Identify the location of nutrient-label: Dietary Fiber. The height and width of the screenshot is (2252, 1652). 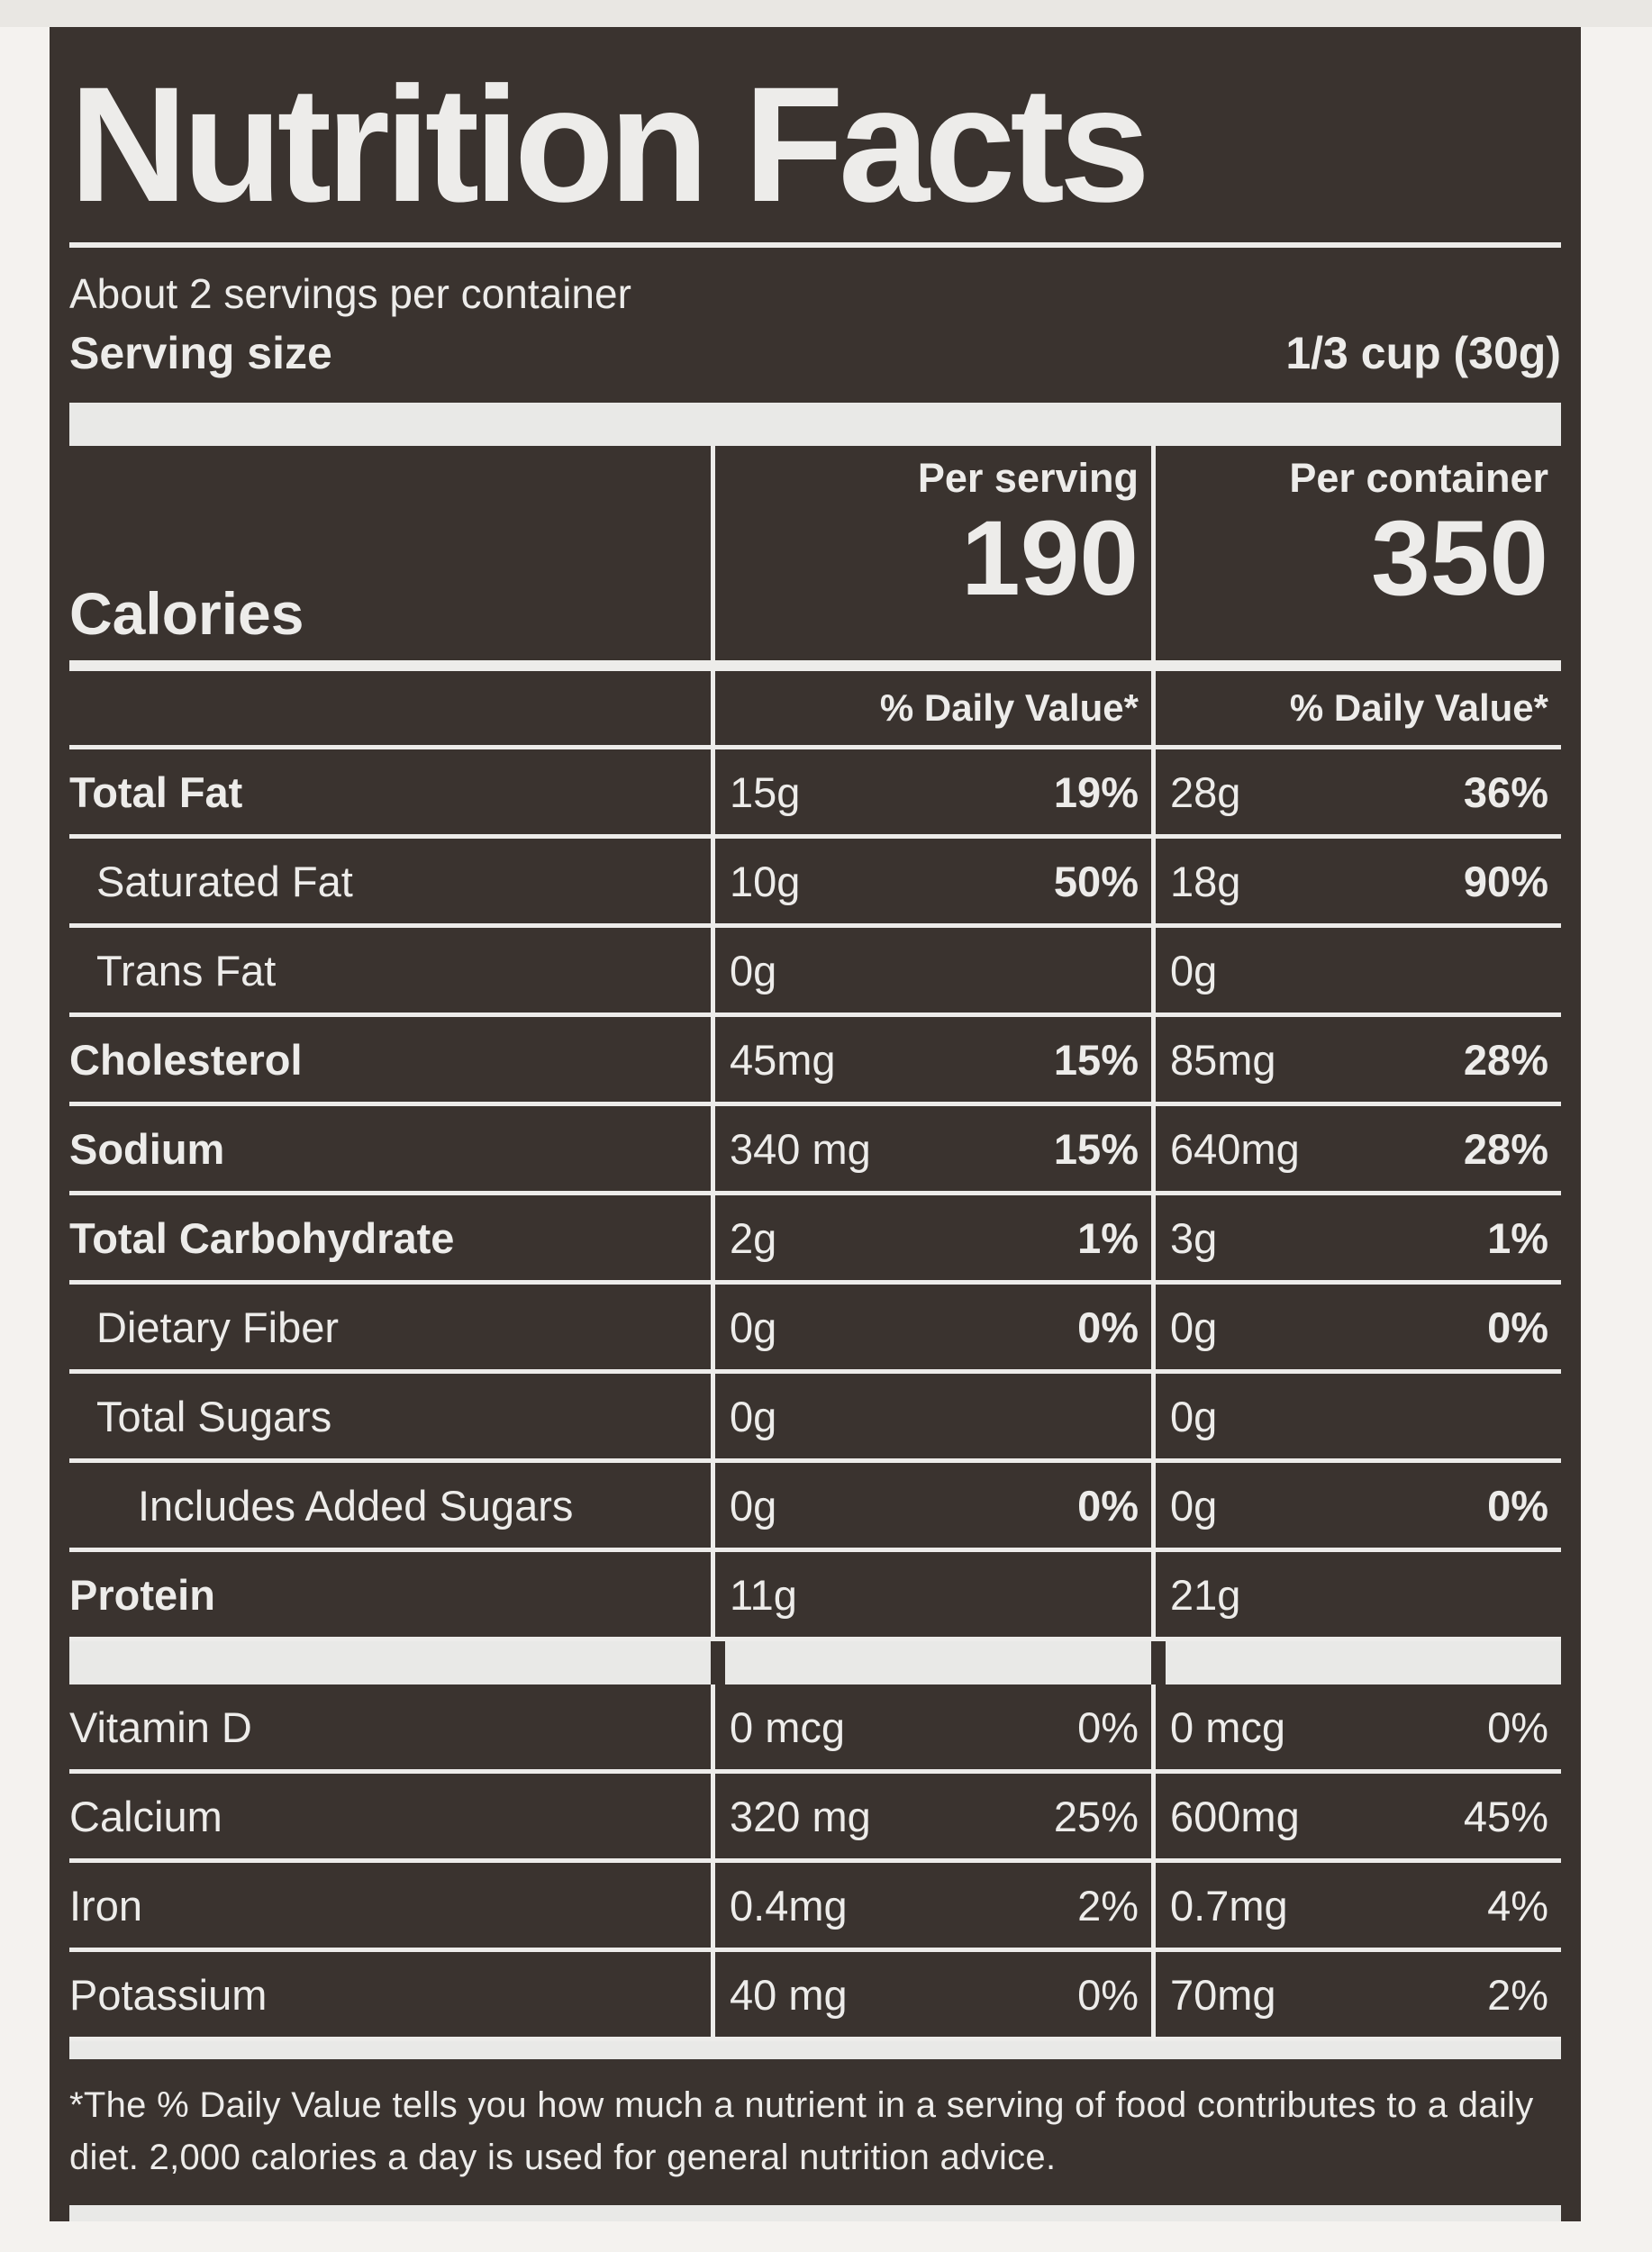
(218, 1327).